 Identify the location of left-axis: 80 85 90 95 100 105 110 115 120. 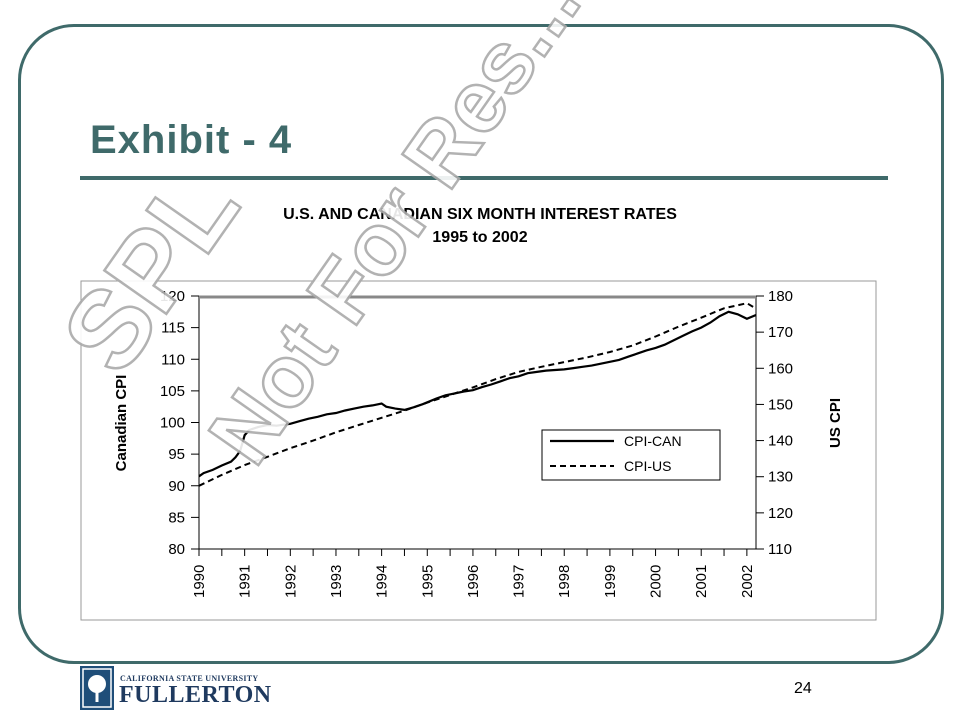
(179, 423).